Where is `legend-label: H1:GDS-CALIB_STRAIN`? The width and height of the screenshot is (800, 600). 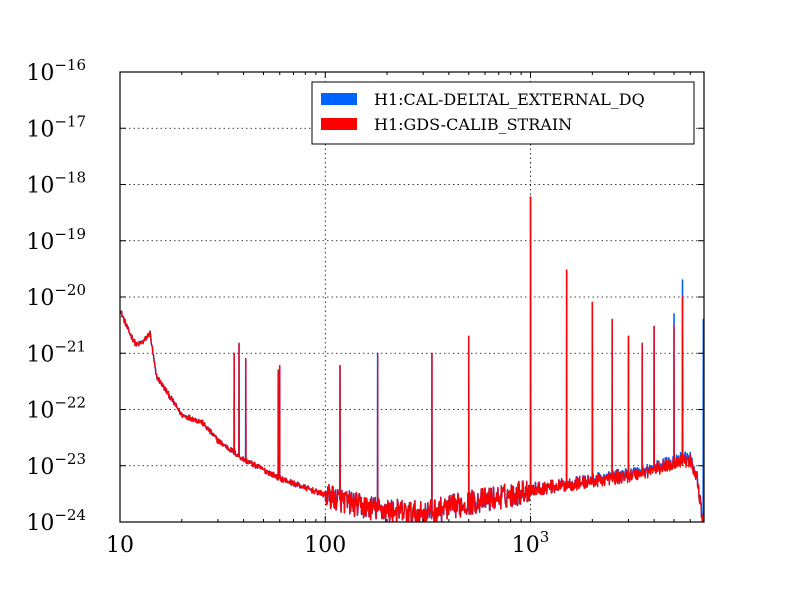
legend-label: H1:GDS-CALIB_STRAIN is located at coordinates (473, 124).